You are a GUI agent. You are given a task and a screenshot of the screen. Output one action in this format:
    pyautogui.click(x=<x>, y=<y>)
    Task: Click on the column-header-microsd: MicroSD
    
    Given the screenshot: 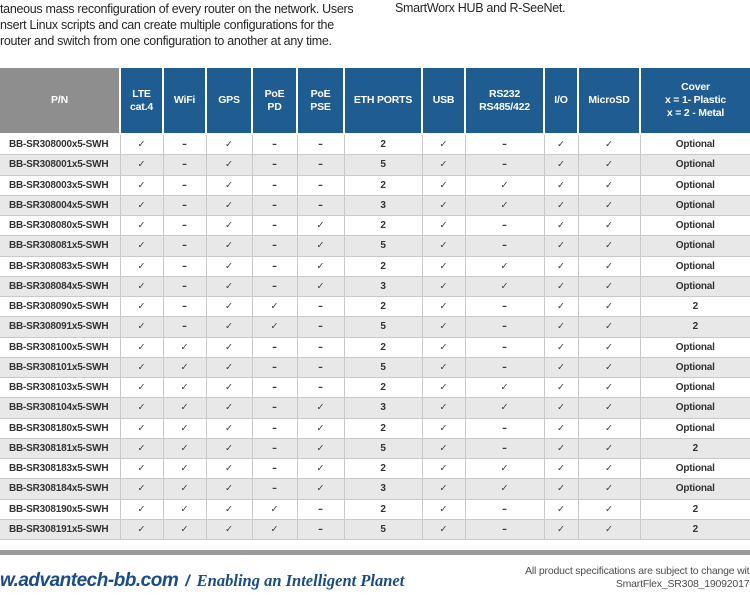 What is the action you would take?
    pyautogui.click(x=609, y=101)
    